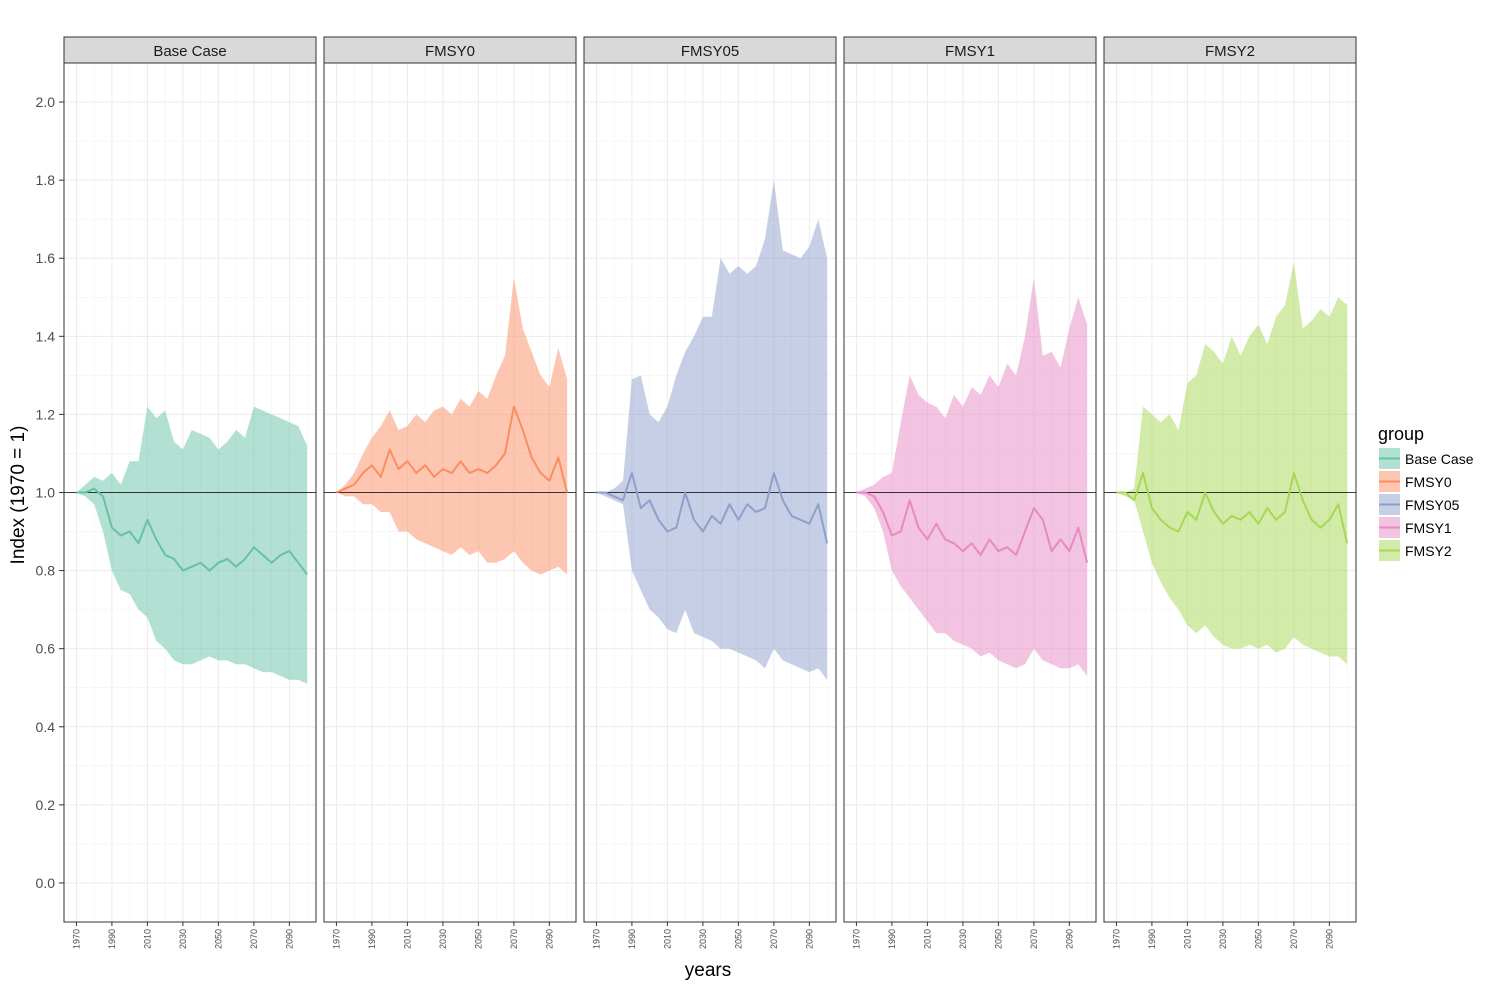  What do you see at coordinates (708, 970) in the screenshot?
I see `x-axis-title: years` at bounding box center [708, 970].